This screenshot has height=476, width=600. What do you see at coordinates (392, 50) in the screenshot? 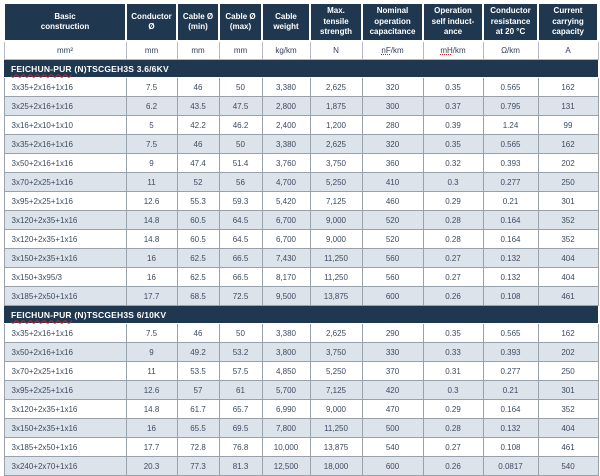
I see `unit-cell: nF/km` at bounding box center [392, 50].